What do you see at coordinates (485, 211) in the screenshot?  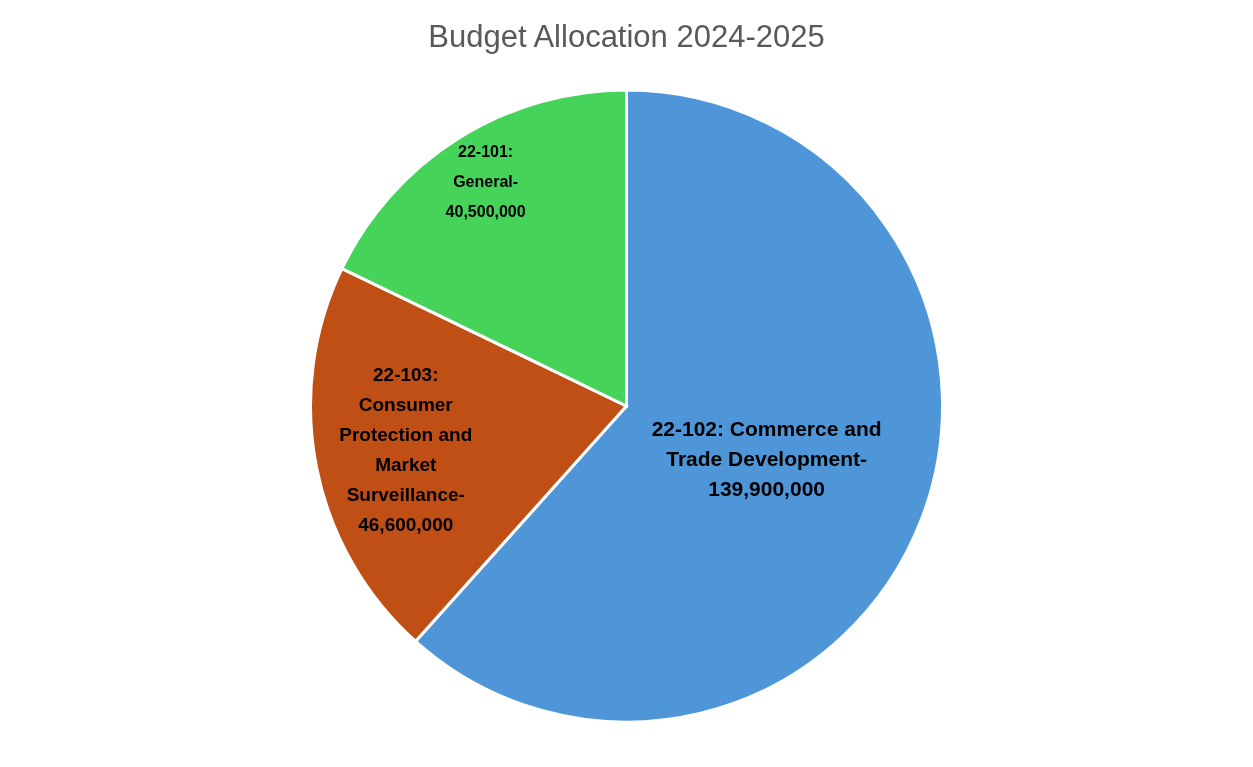 I see `data-label: 40,500,000` at bounding box center [485, 211].